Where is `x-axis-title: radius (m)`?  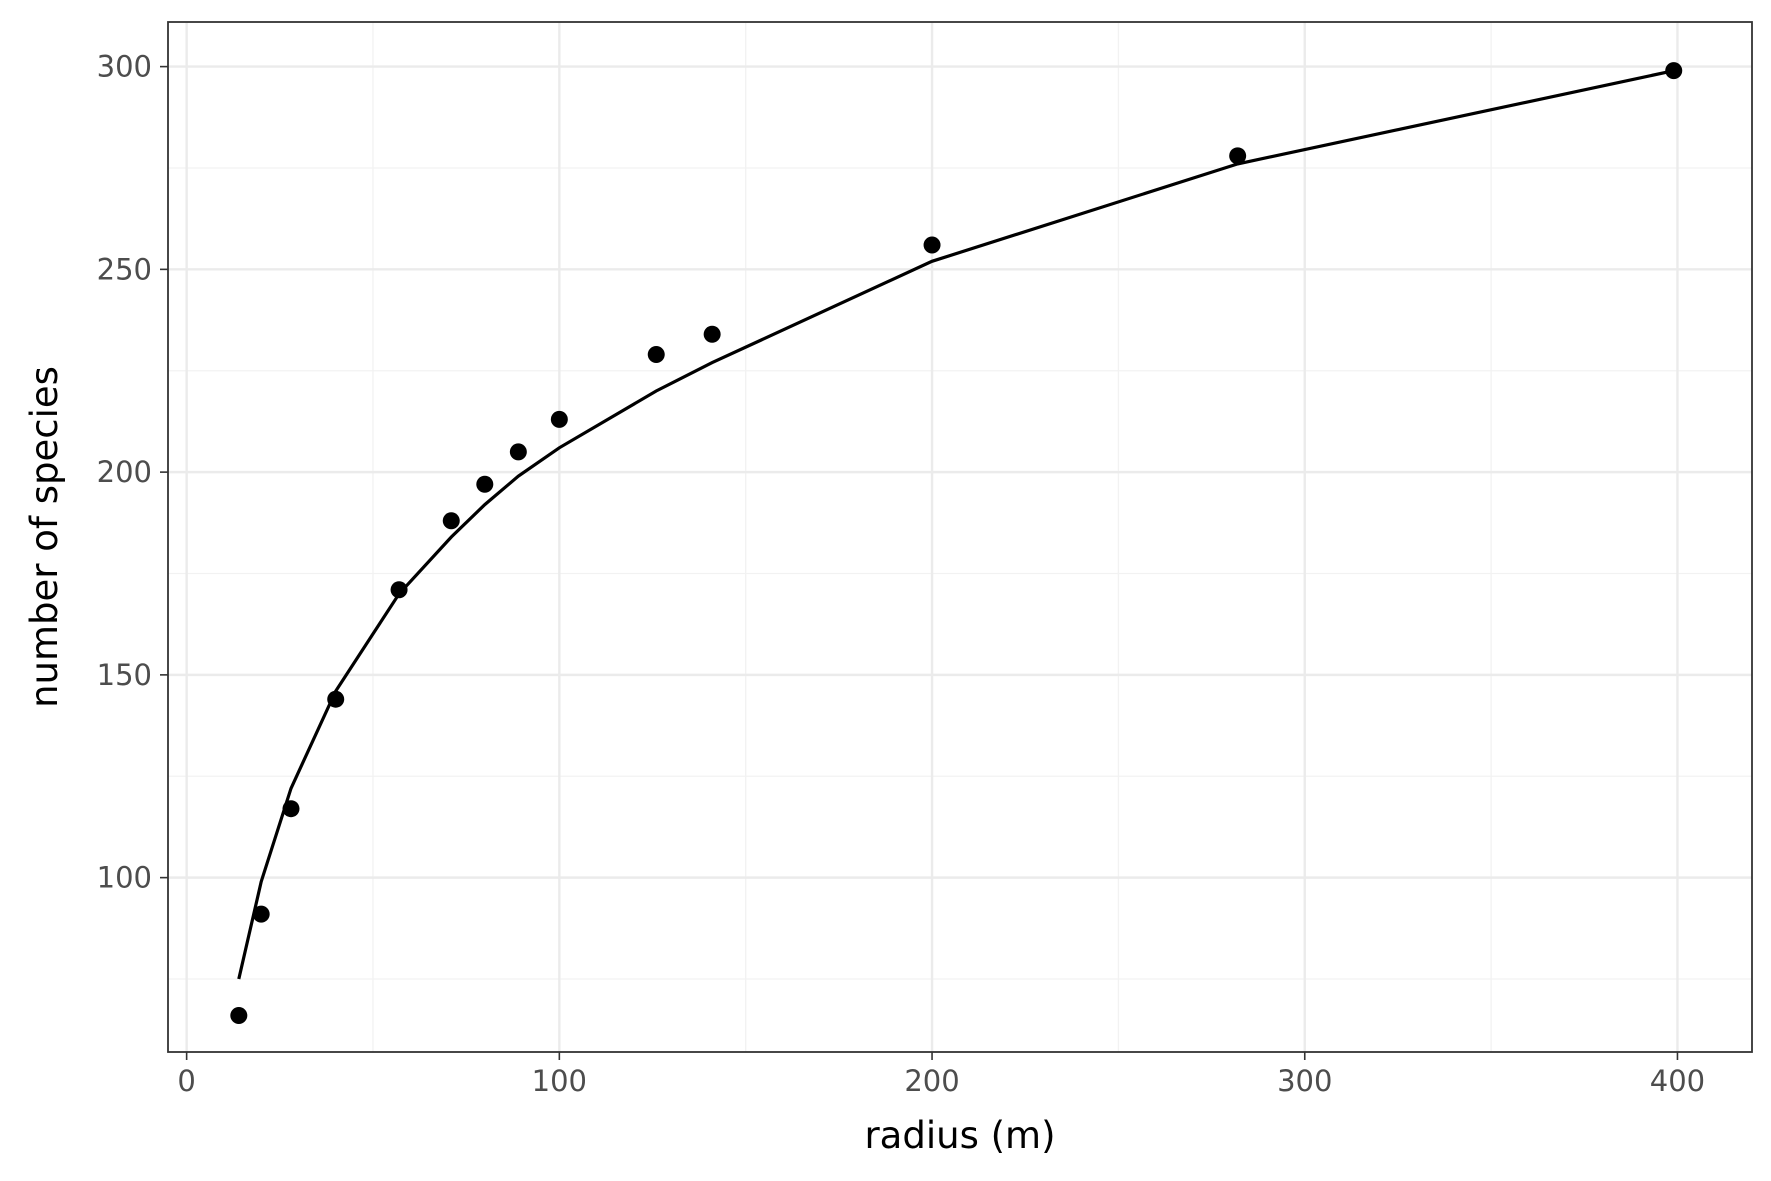 x-axis-title: radius (m) is located at coordinates (959, 1135).